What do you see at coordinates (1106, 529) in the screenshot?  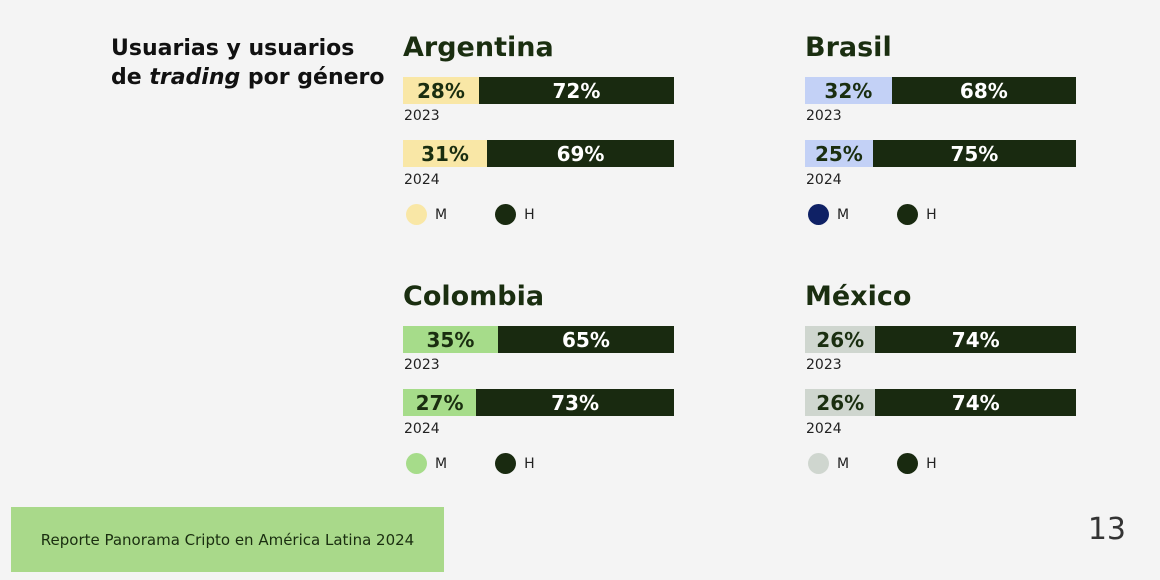 I see `page-number: 13` at bounding box center [1106, 529].